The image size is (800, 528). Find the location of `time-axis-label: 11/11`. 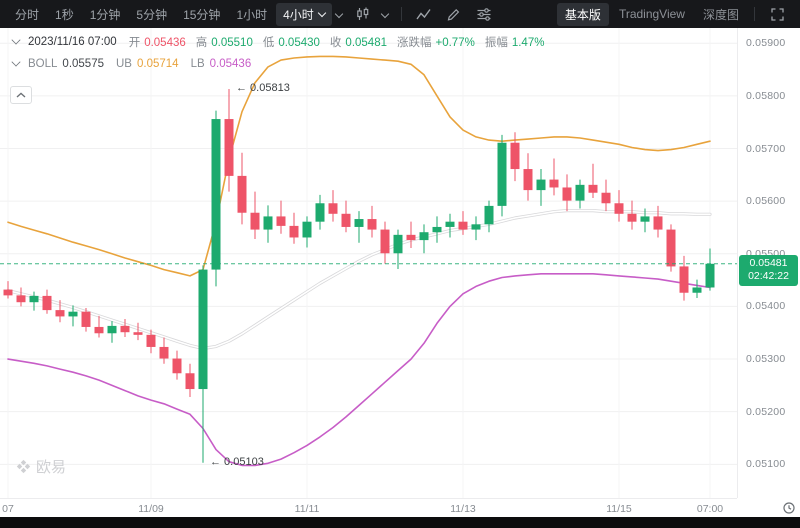

time-axis-label: 11/11 is located at coordinates (307, 509).